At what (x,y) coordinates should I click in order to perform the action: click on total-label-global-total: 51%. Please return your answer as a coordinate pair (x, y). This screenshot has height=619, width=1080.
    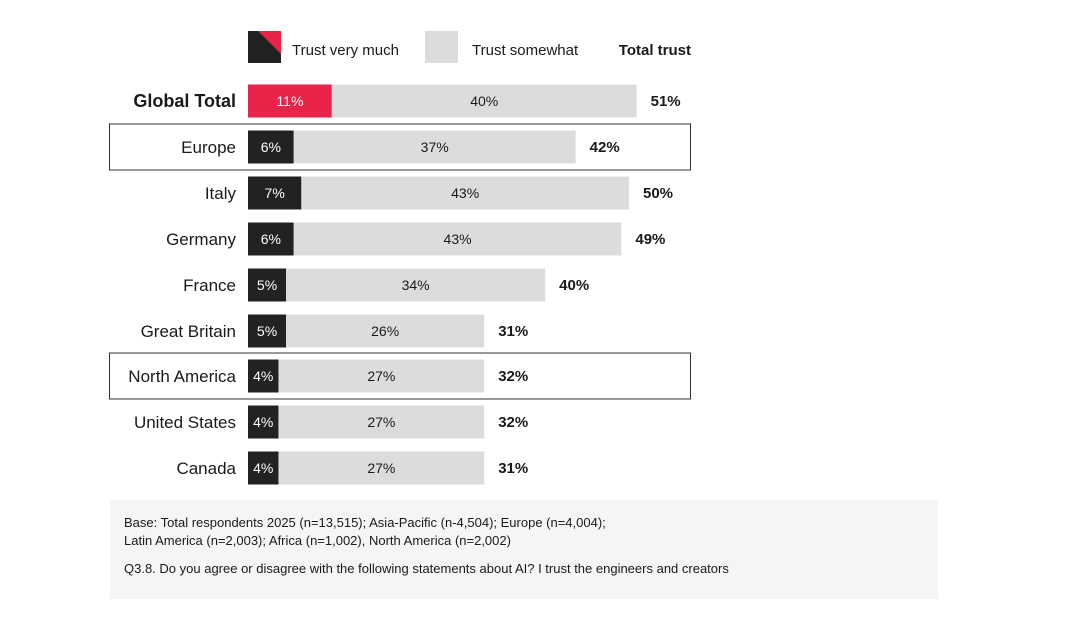
    Looking at the image, I should click on (666, 101).